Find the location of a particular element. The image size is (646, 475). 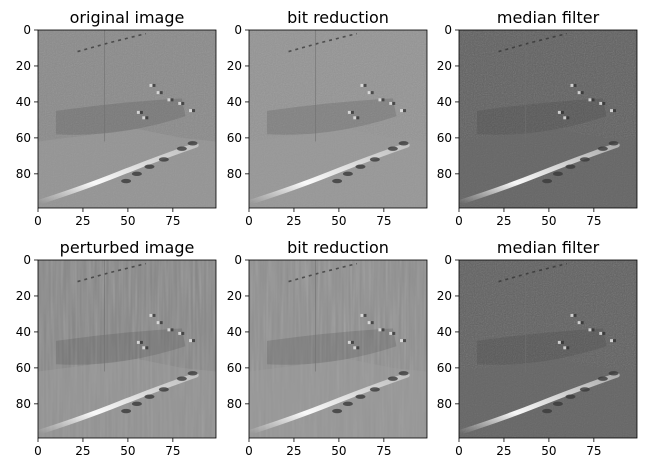

image-dark-band is located at coordinates (120, 116).